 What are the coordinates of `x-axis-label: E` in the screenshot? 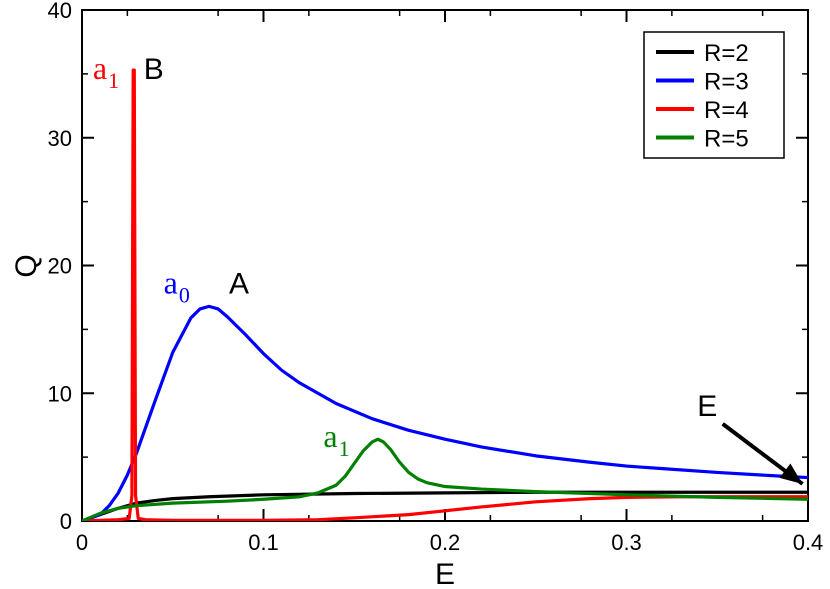 It's located at (445, 573).